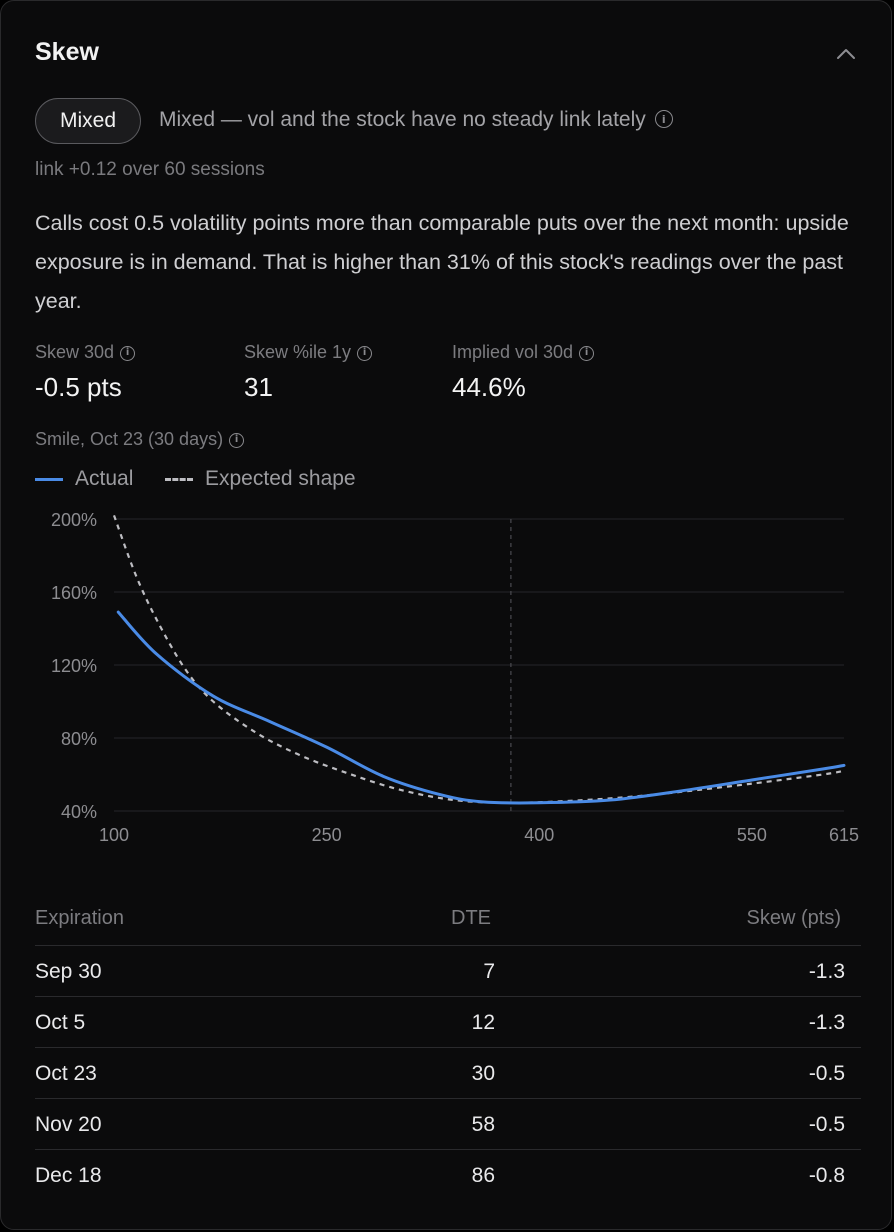  Describe the element at coordinates (74, 520) in the screenshot. I see `y-tick-label: 200%` at that location.